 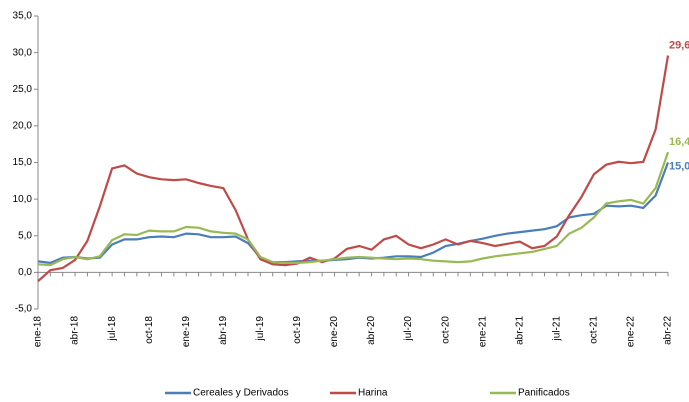 I want to click on x-tick-label: jul-18, so click(x=112, y=329).